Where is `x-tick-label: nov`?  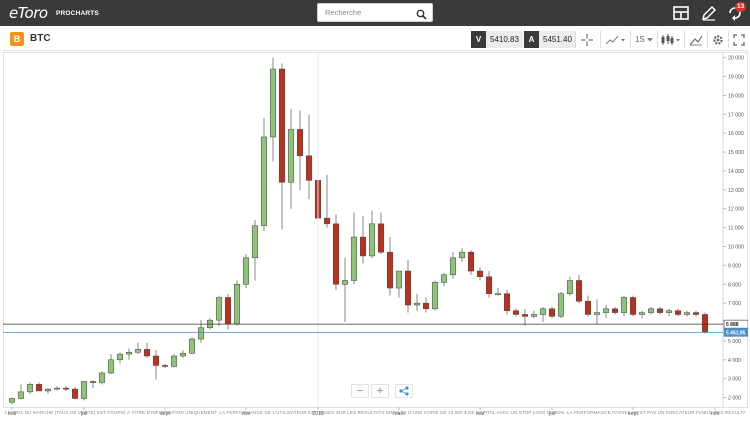
x-tick-label: nov is located at coordinates (715, 413).